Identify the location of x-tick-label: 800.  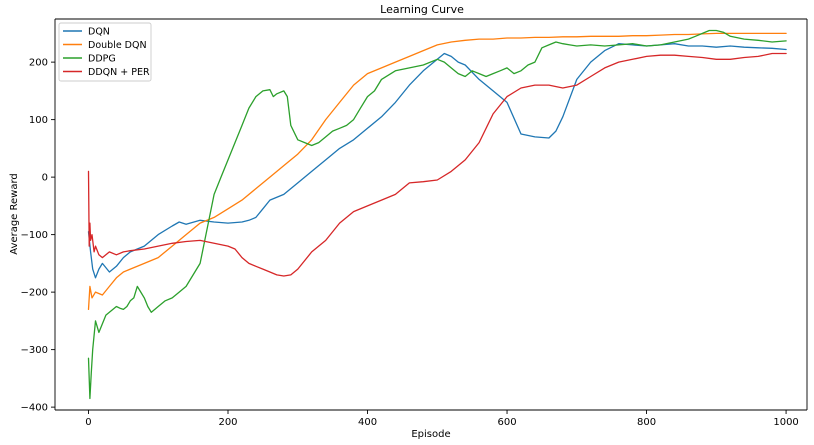
(646, 422).